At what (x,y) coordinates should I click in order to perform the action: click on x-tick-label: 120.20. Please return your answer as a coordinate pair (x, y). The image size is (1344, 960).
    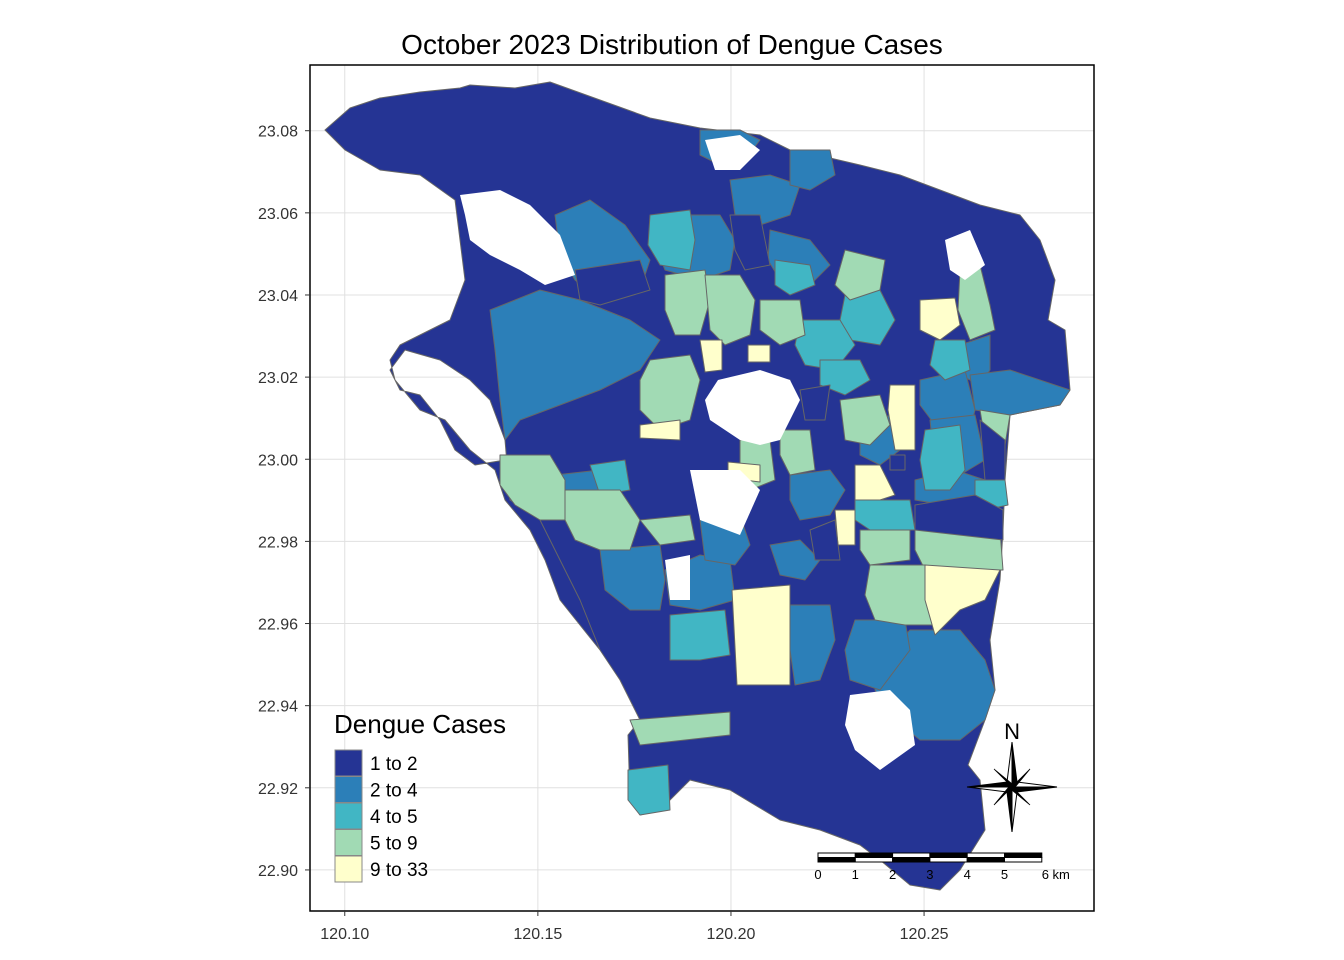
    Looking at the image, I should click on (730, 934).